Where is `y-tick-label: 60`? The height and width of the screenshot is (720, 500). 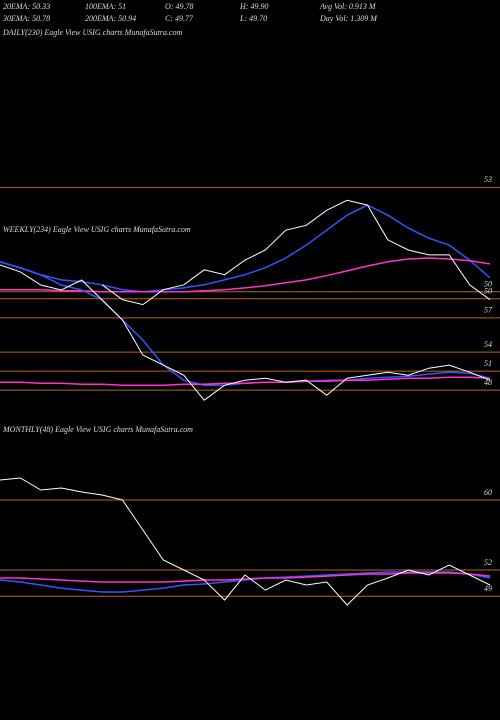
y-tick-label: 60 is located at coordinates (488, 492).